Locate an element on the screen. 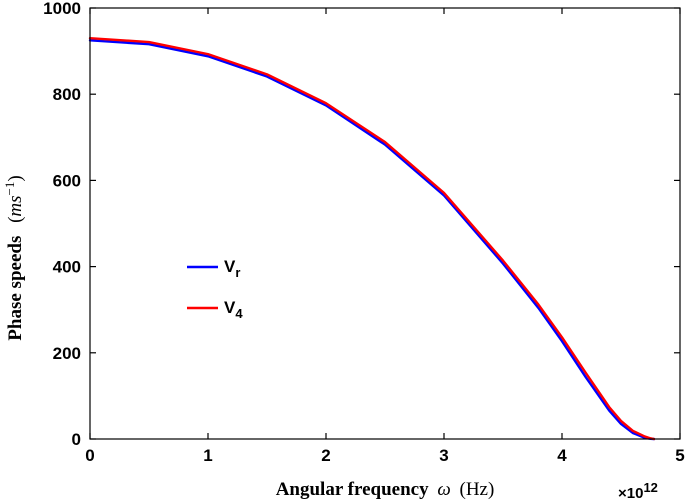  y-tick-label: 600 is located at coordinates (67, 180).